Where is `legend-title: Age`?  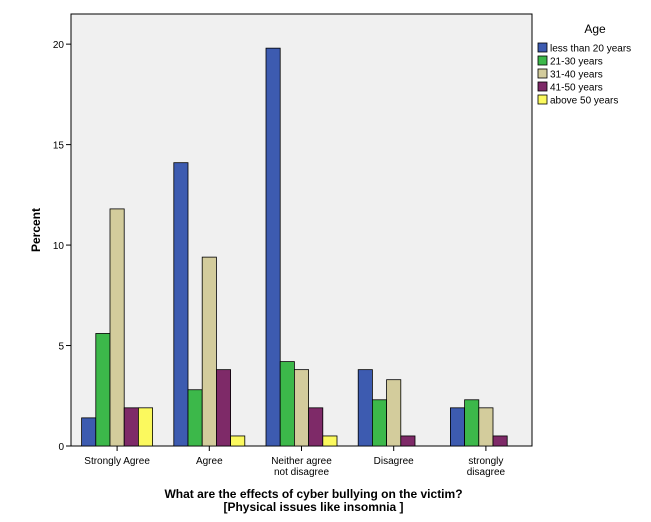 legend-title: Age is located at coordinates (595, 29).